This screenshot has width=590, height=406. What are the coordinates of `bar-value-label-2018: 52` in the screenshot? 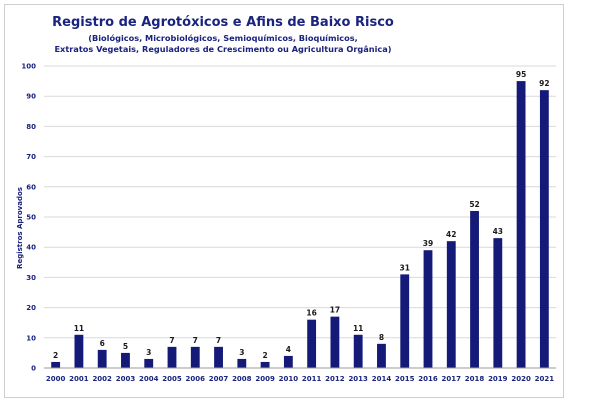 It's located at (474, 204).